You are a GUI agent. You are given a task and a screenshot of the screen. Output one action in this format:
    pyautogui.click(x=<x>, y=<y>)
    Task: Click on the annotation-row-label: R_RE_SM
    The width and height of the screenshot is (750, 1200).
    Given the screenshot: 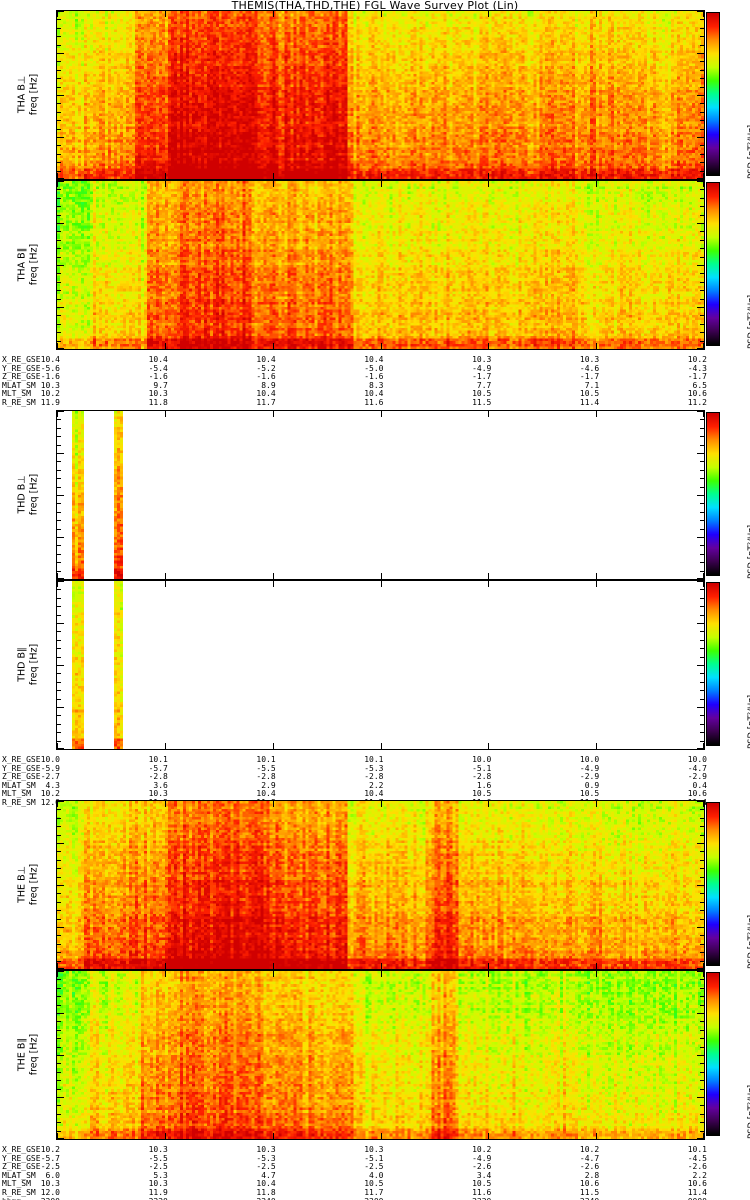 What is the action you would take?
    pyautogui.click(x=19, y=1192)
    